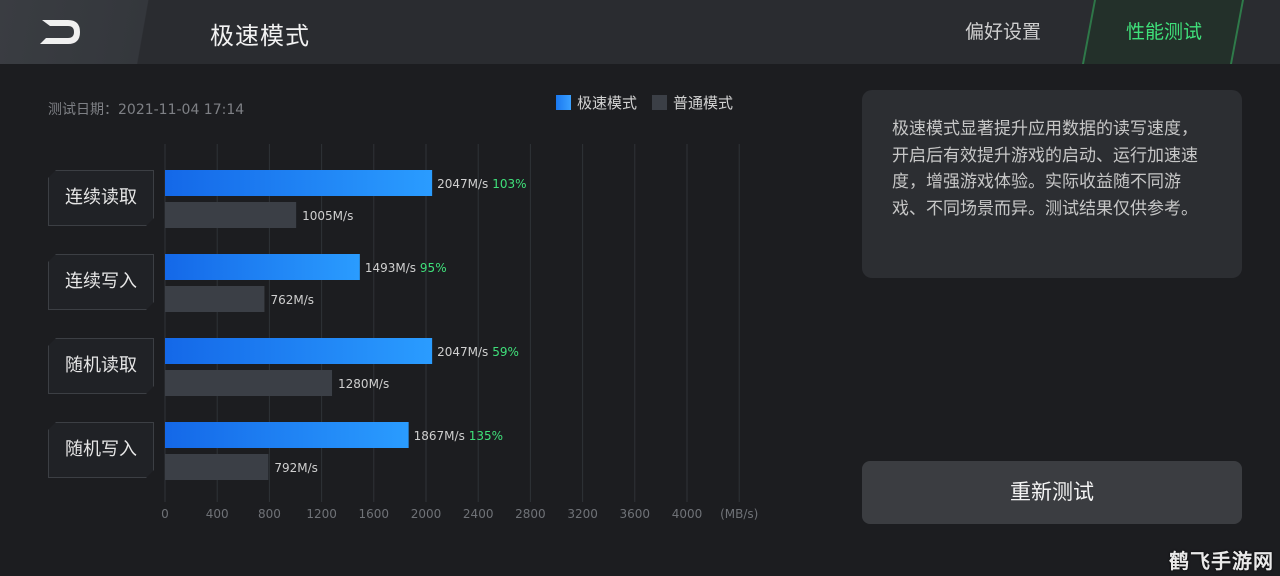 The width and height of the screenshot is (1280, 576). I want to click on legend-normal: 普通模式, so click(692, 102).